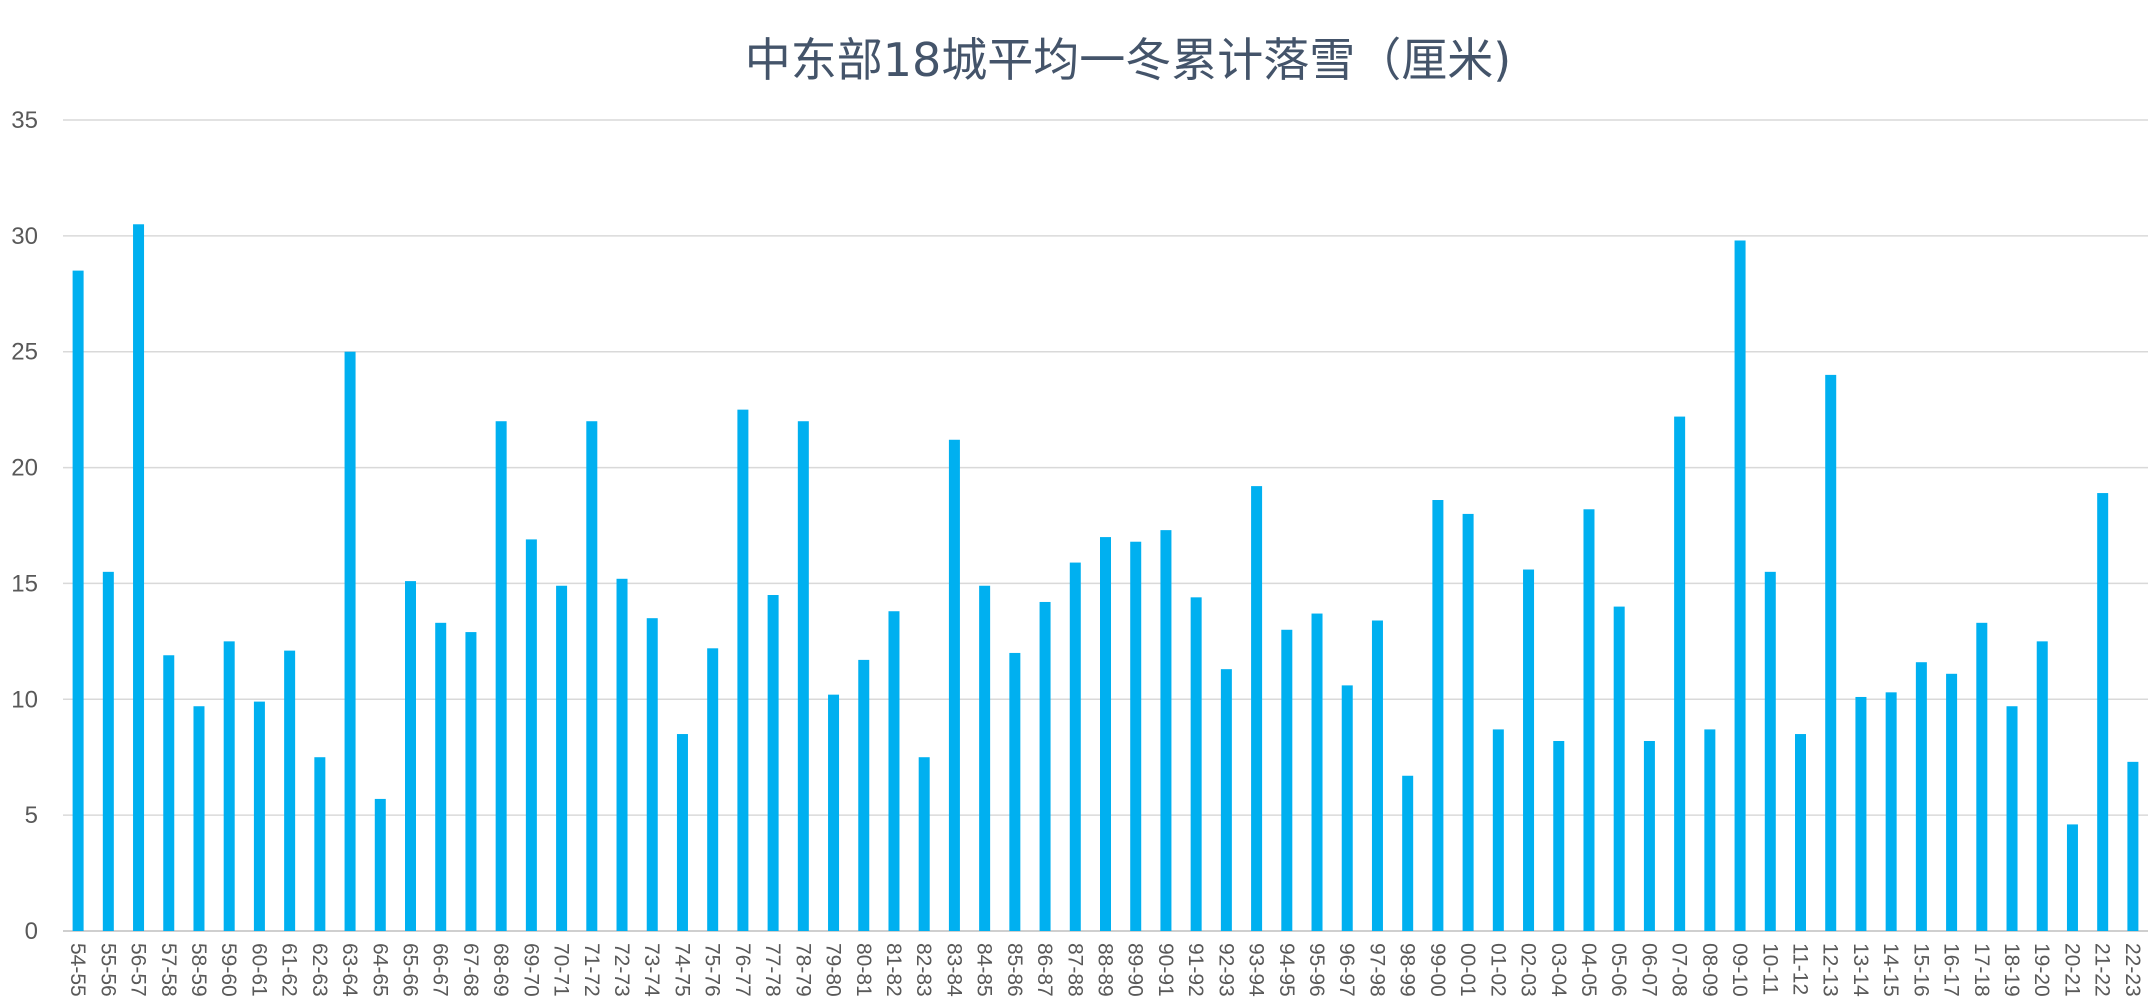  I want to click on x-tick-label: 68-69, so click(500, 970).